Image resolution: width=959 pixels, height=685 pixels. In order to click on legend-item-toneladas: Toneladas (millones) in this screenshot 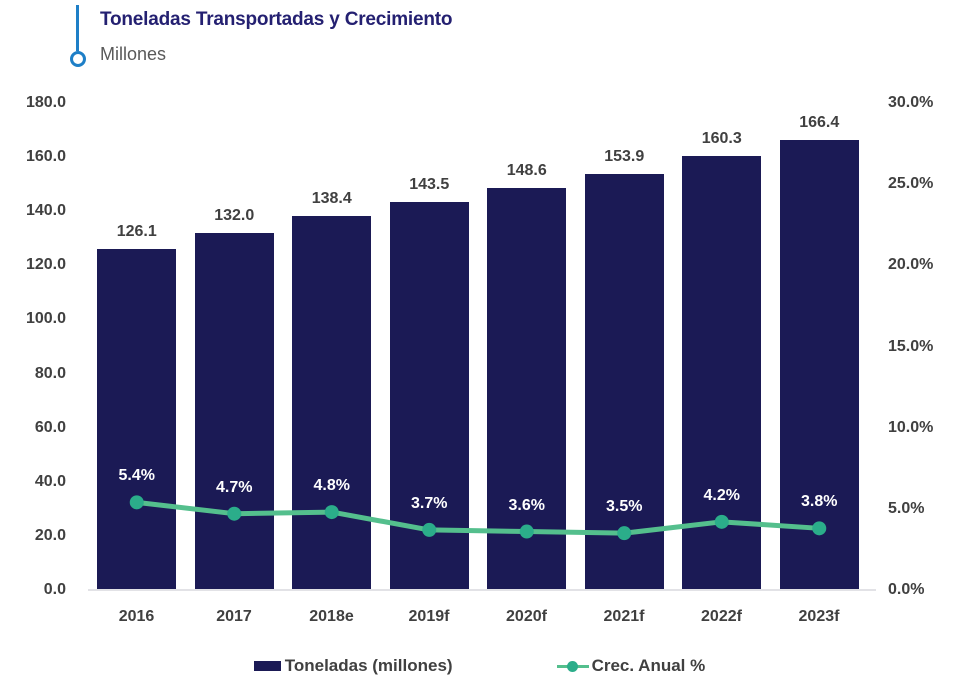, I will do `click(353, 666)`.